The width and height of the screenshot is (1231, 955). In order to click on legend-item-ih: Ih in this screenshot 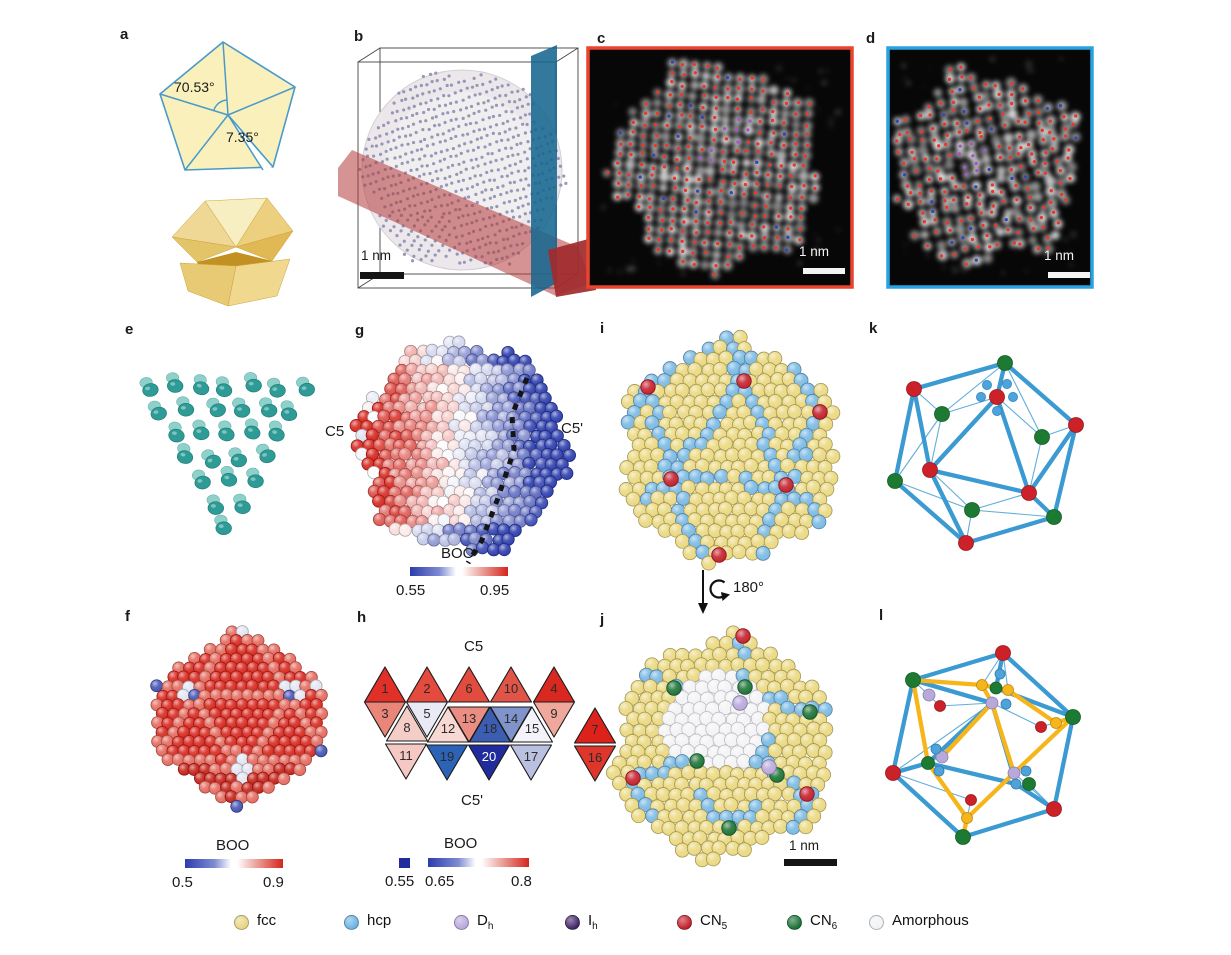, I will do `click(581, 922)`.